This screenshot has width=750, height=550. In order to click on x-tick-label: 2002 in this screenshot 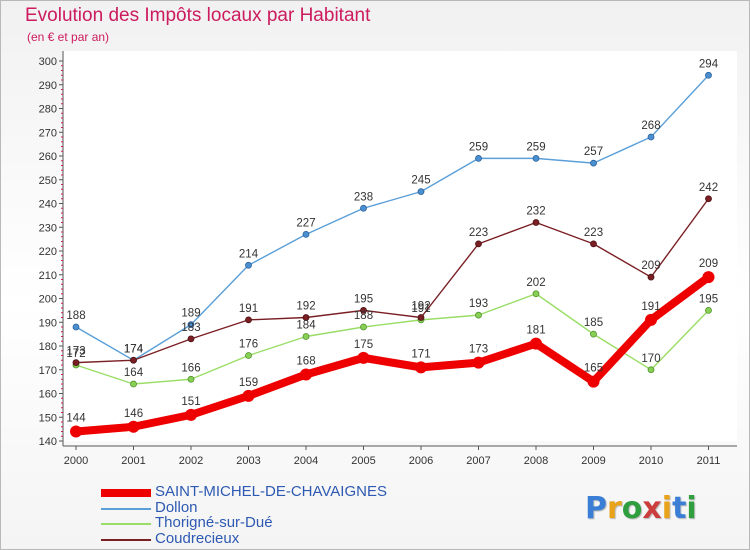, I will do `click(191, 461)`.